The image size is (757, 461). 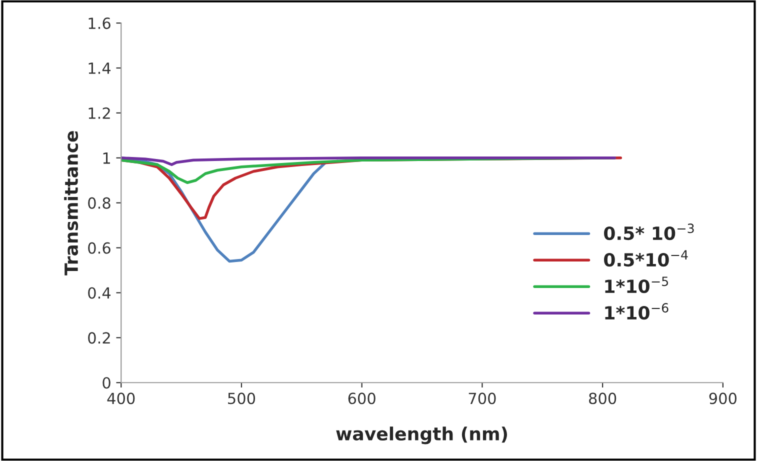 What do you see at coordinates (99, 338) in the screenshot?
I see `y-tick-label: 0.2` at bounding box center [99, 338].